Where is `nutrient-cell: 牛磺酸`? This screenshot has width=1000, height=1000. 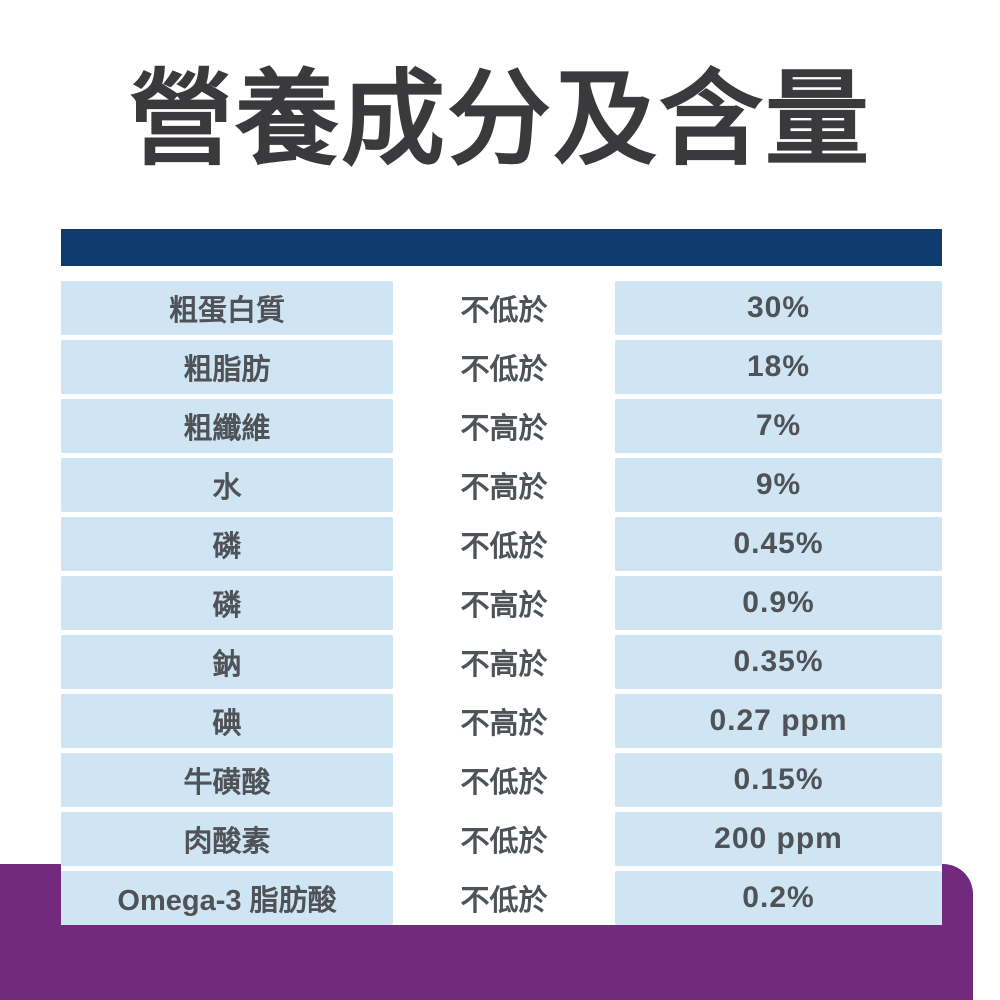 nutrient-cell: 牛磺酸 is located at coordinates (227, 780).